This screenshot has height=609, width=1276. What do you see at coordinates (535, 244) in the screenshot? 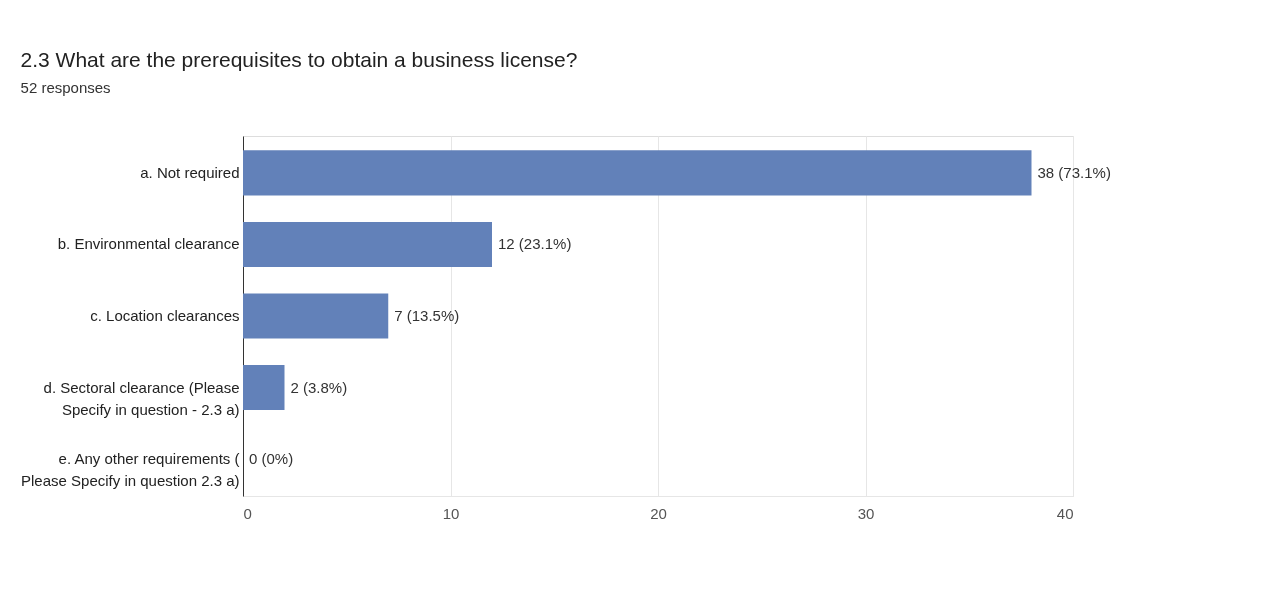
I see `data-label: 12 (23.1%)` at bounding box center [535, 244].